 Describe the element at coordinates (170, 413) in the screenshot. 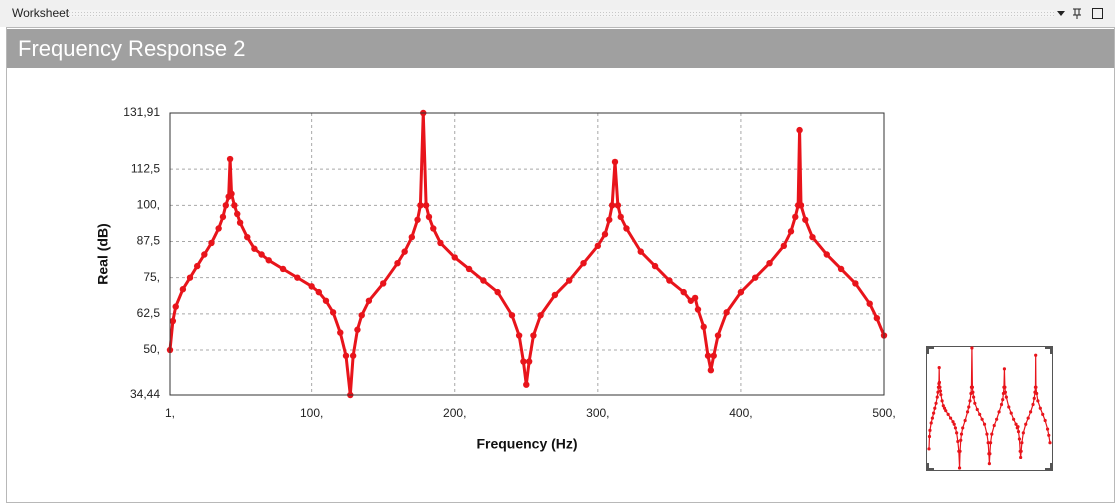

I see `x-tick-label: 1,` at that location.